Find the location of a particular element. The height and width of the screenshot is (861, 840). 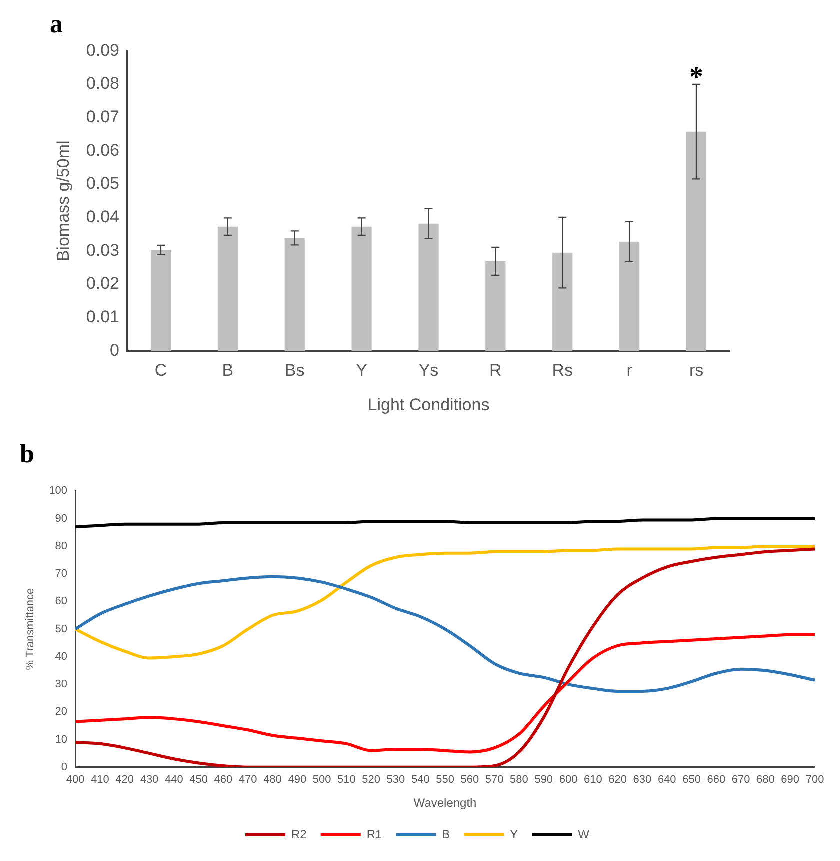

x-tick-label: 600 is located at coordinates (568, 780).